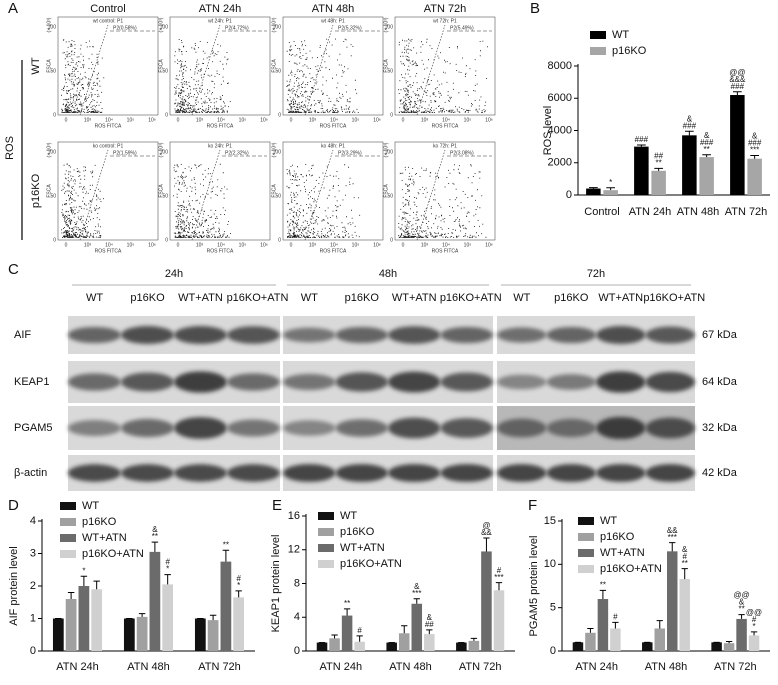 The width and height of the screenshot is (778, 685). Describe the element at coordinates (430, 617) in the screenshot. I see `significance-label: &` at that location.